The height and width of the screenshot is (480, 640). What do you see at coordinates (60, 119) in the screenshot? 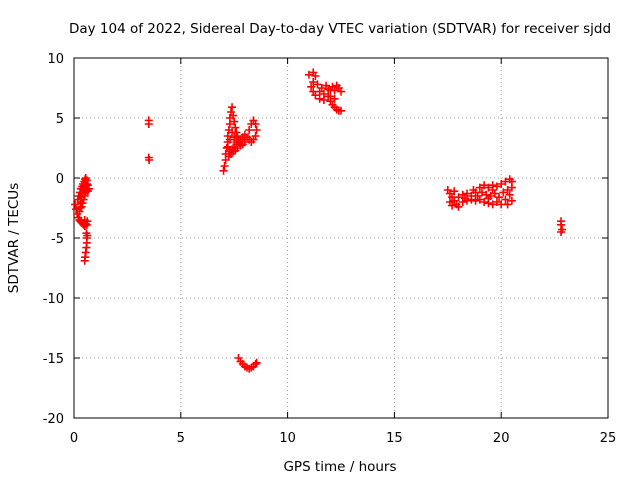
I see `y-tick-label: 5` at bounding box center [60, 119].